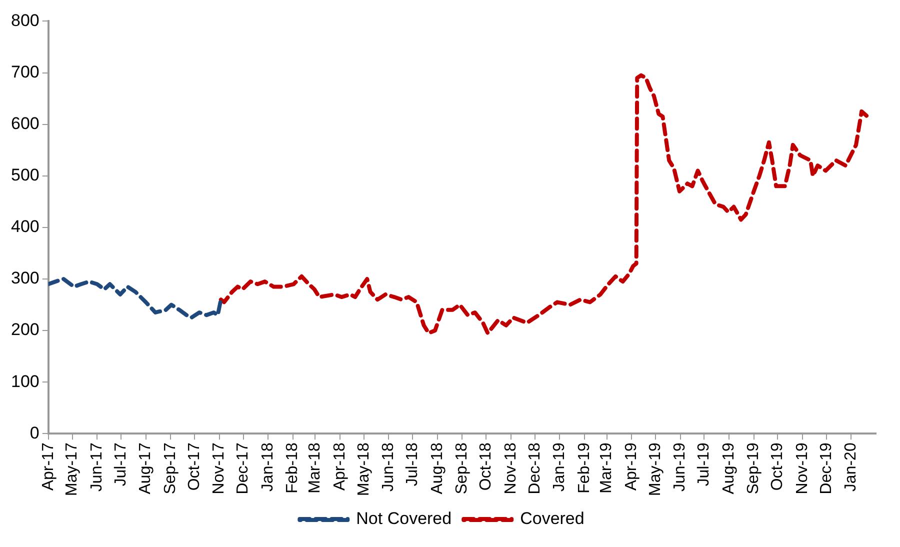 Image resolution: width=900 pixels, height=547 pixels. Describe the element at coordinates (219, 468) in the screenshot. I see `x-tick-label: Nov-17` at that location.